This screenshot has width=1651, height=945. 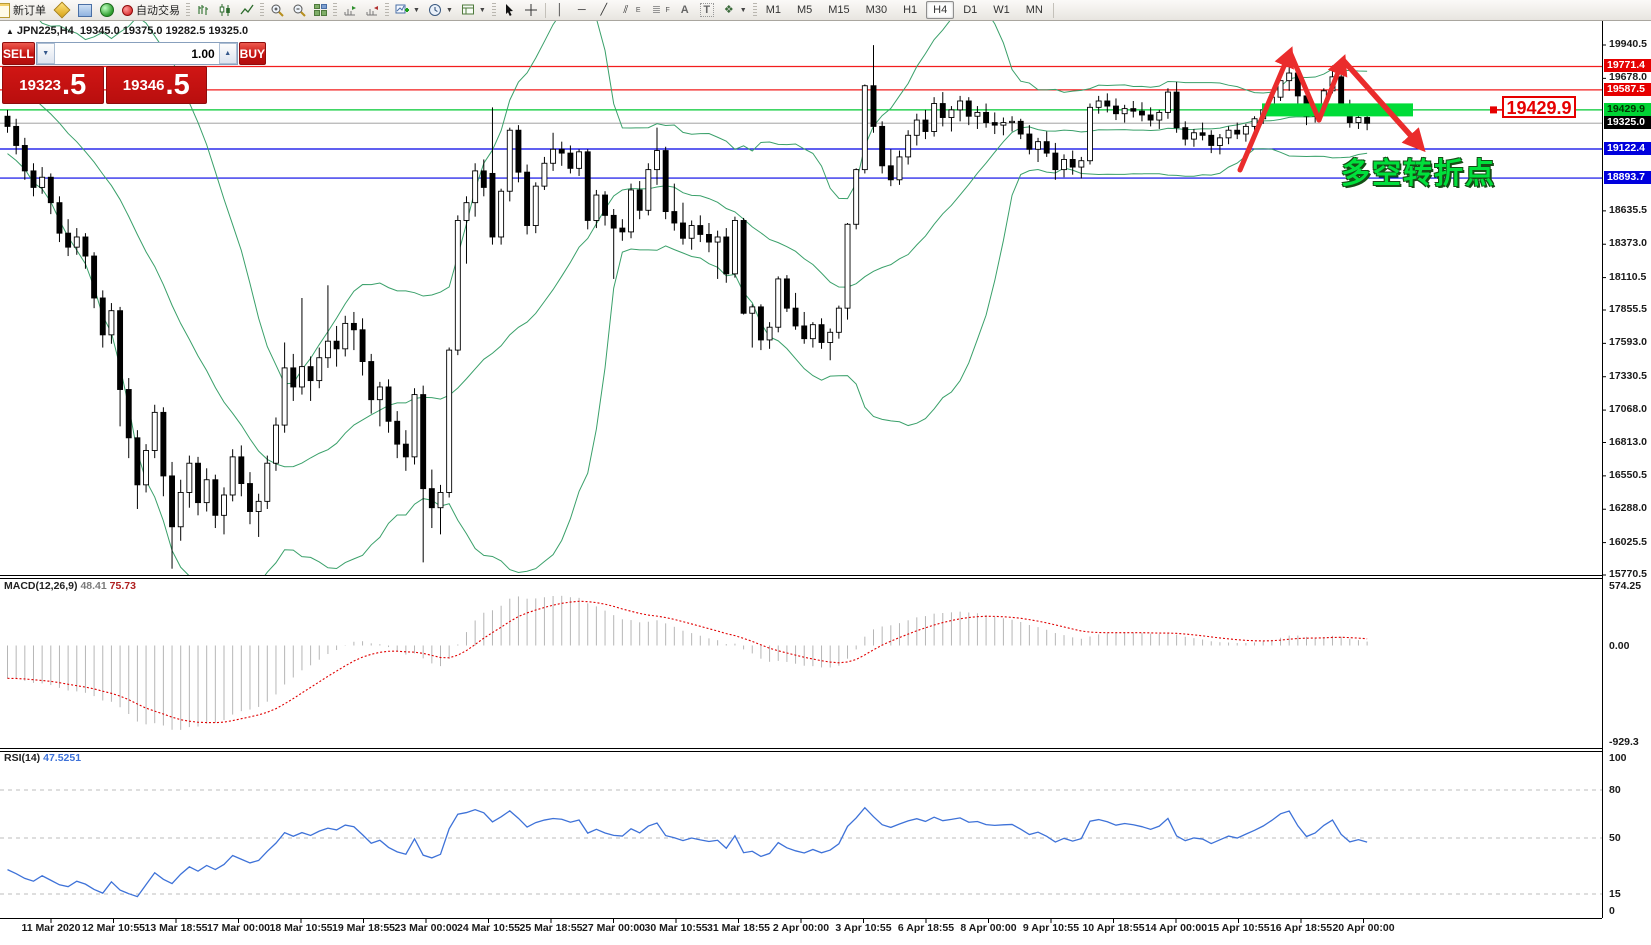 I want to click on channel-tool: ⫽ E, so click(x=630, y=10).